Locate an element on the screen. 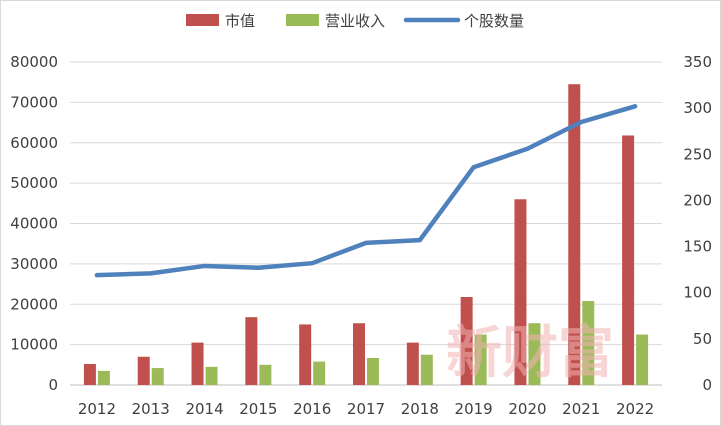 This screenshot has width=721, height=426. right-tick-label: 200 is located at coordinates (697, 200).